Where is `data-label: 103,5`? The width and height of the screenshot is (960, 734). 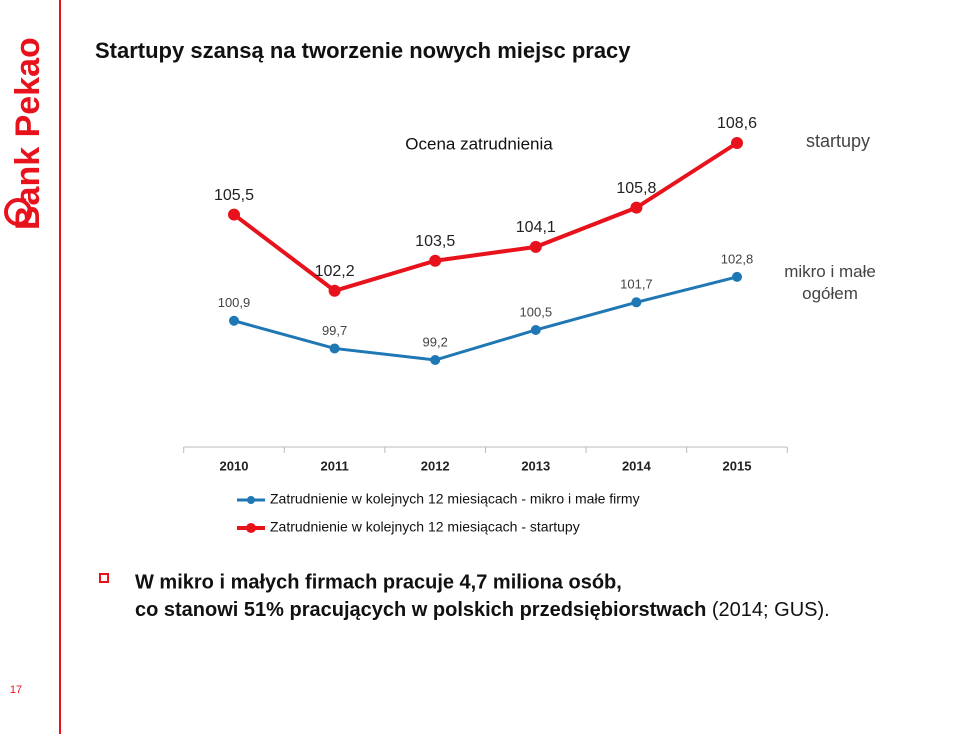
data-label: 103,5 is located at coordinates (435, 241).